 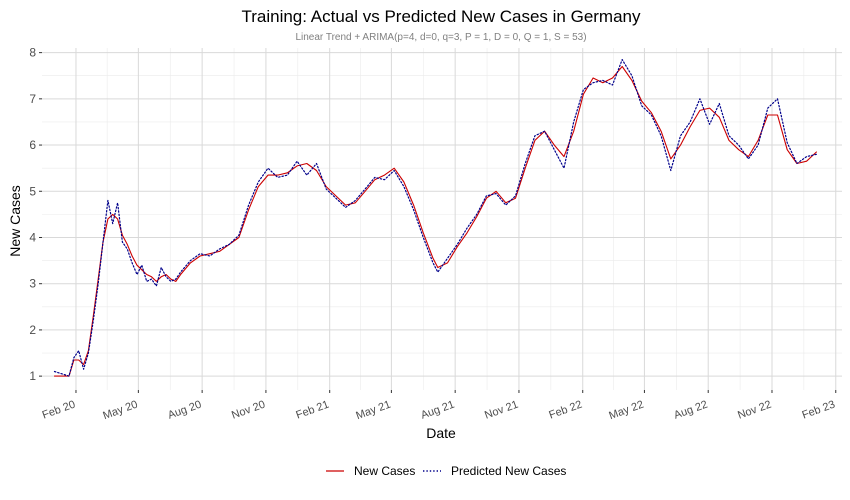 I want to click on x-tick-label: May 21, so click(x=373, y=411).